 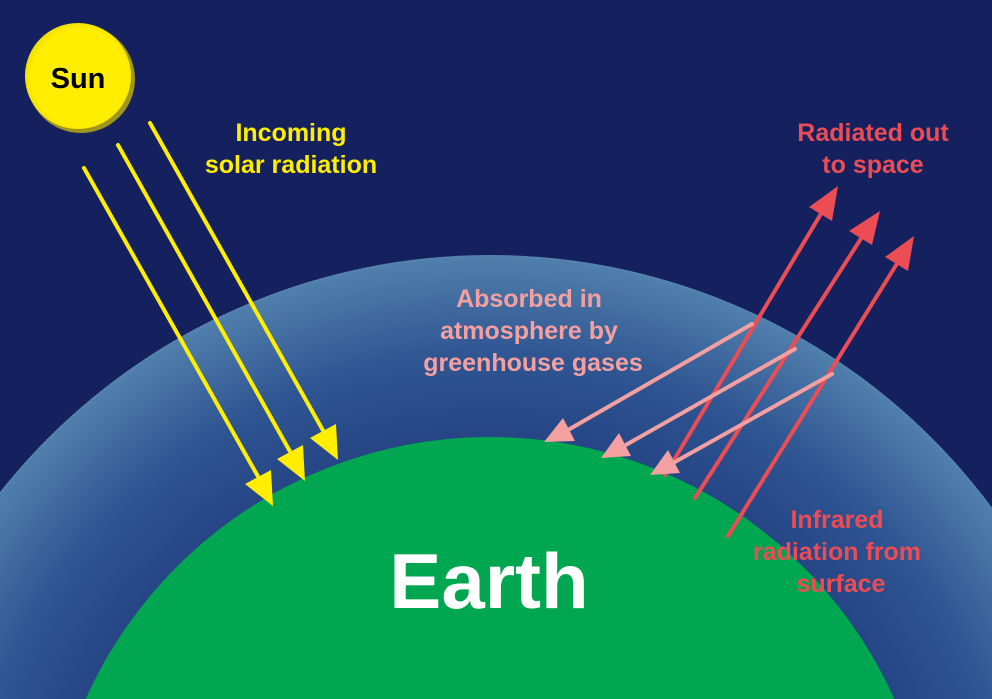 I want to click on incoming-label-line-1: Incoming, so click(x=290, y=133).